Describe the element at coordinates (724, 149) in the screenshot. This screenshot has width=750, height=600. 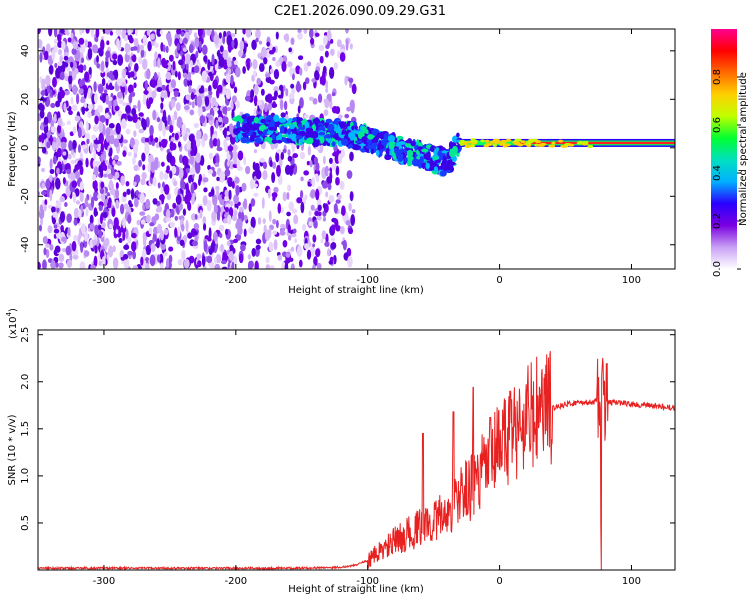
I see `colorbar-bar` at that location.